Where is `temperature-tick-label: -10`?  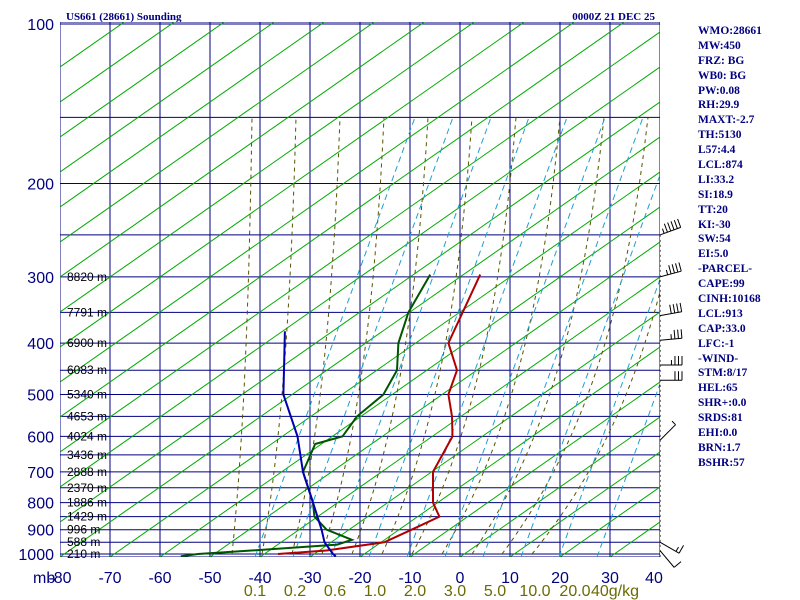 temperature-tick-label: -10 is located at coordinates (409, 578).